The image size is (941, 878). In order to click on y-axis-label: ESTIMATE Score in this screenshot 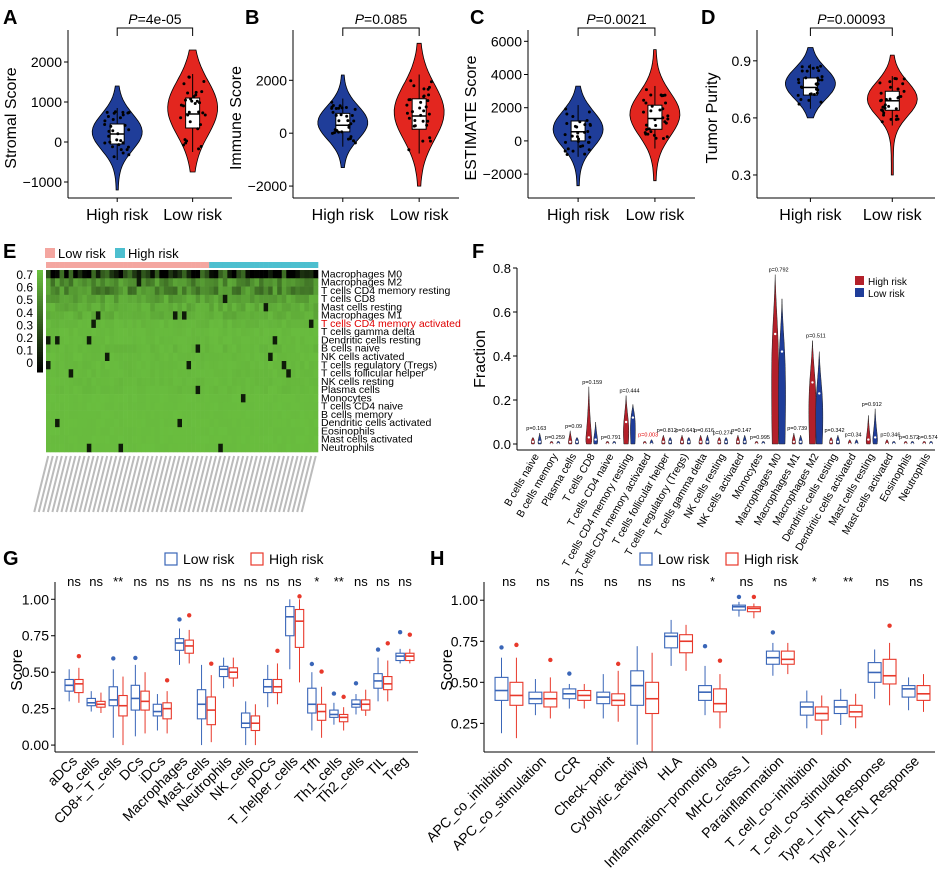, I will do `click(471, 117)`.